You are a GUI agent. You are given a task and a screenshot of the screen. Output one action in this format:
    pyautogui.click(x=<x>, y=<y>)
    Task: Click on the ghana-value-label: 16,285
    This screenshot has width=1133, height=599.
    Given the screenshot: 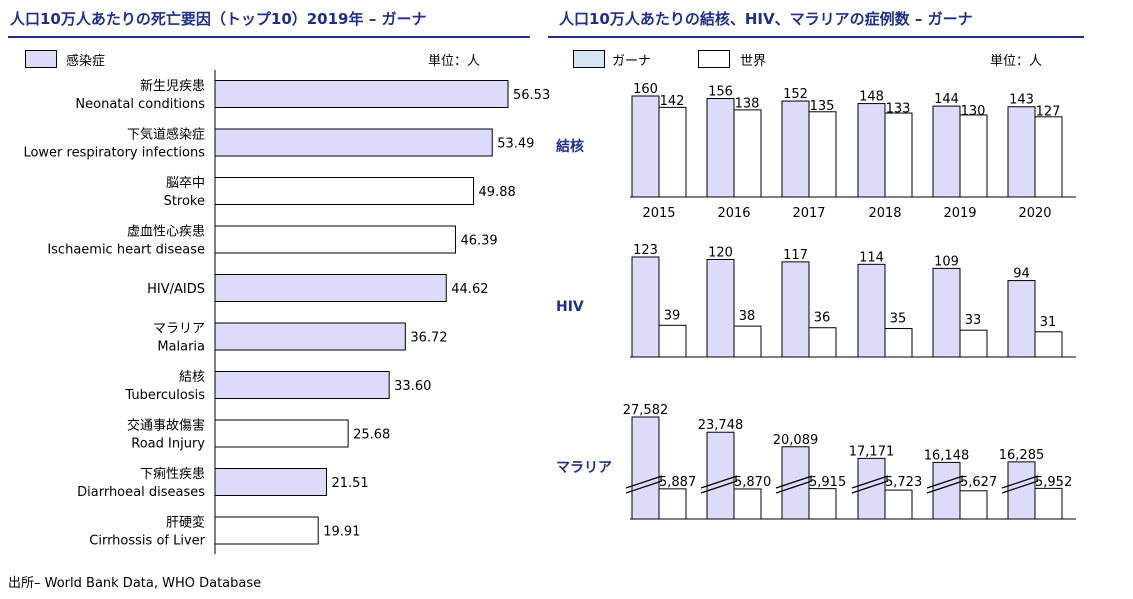 What is the action you would take?
    pyautogui.click(x=1022, y=455)
    